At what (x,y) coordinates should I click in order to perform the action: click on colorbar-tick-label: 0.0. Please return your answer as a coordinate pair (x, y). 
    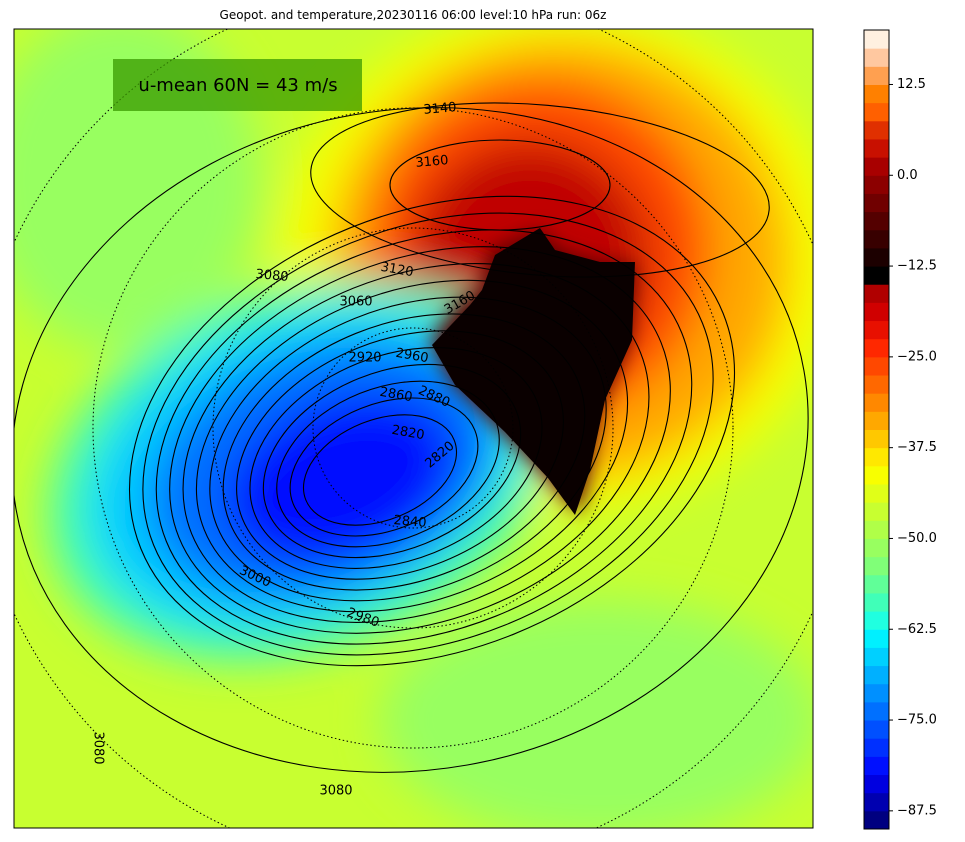
    Looking at the image, I should click on (907, 175).